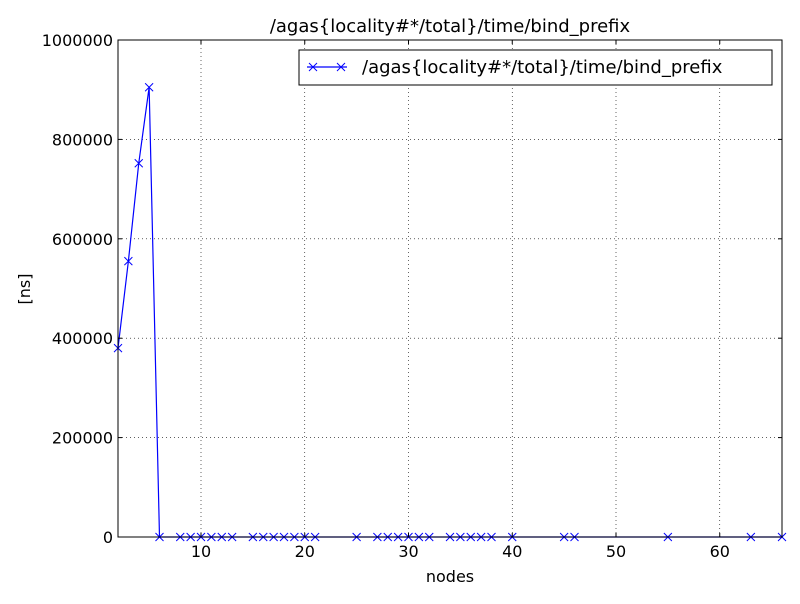 This screenshot has height=604, width=800. What do you see at coordinates (512, 551) in the screenshot?
I see `x-tick-label: 40` at bounding box center [512, 551].